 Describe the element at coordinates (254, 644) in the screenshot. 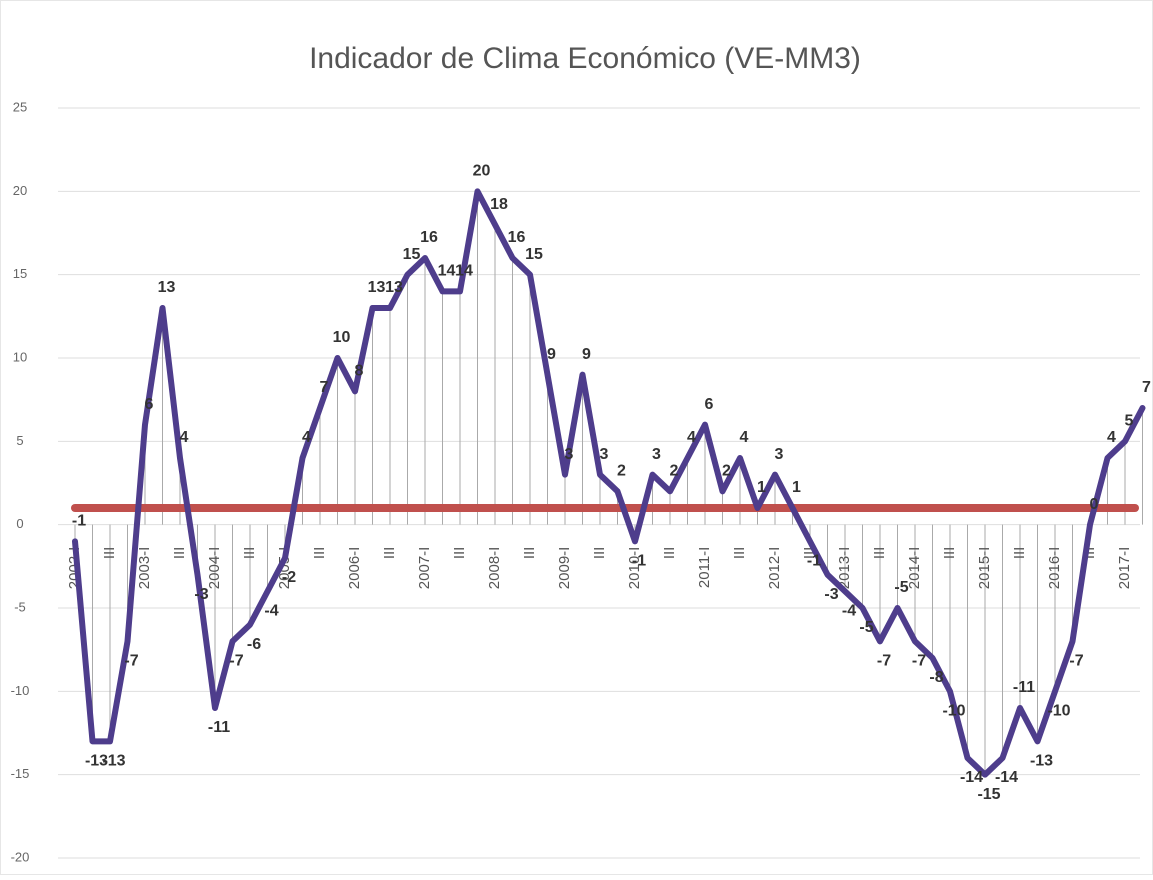

I see `data-label: -6` at that location.